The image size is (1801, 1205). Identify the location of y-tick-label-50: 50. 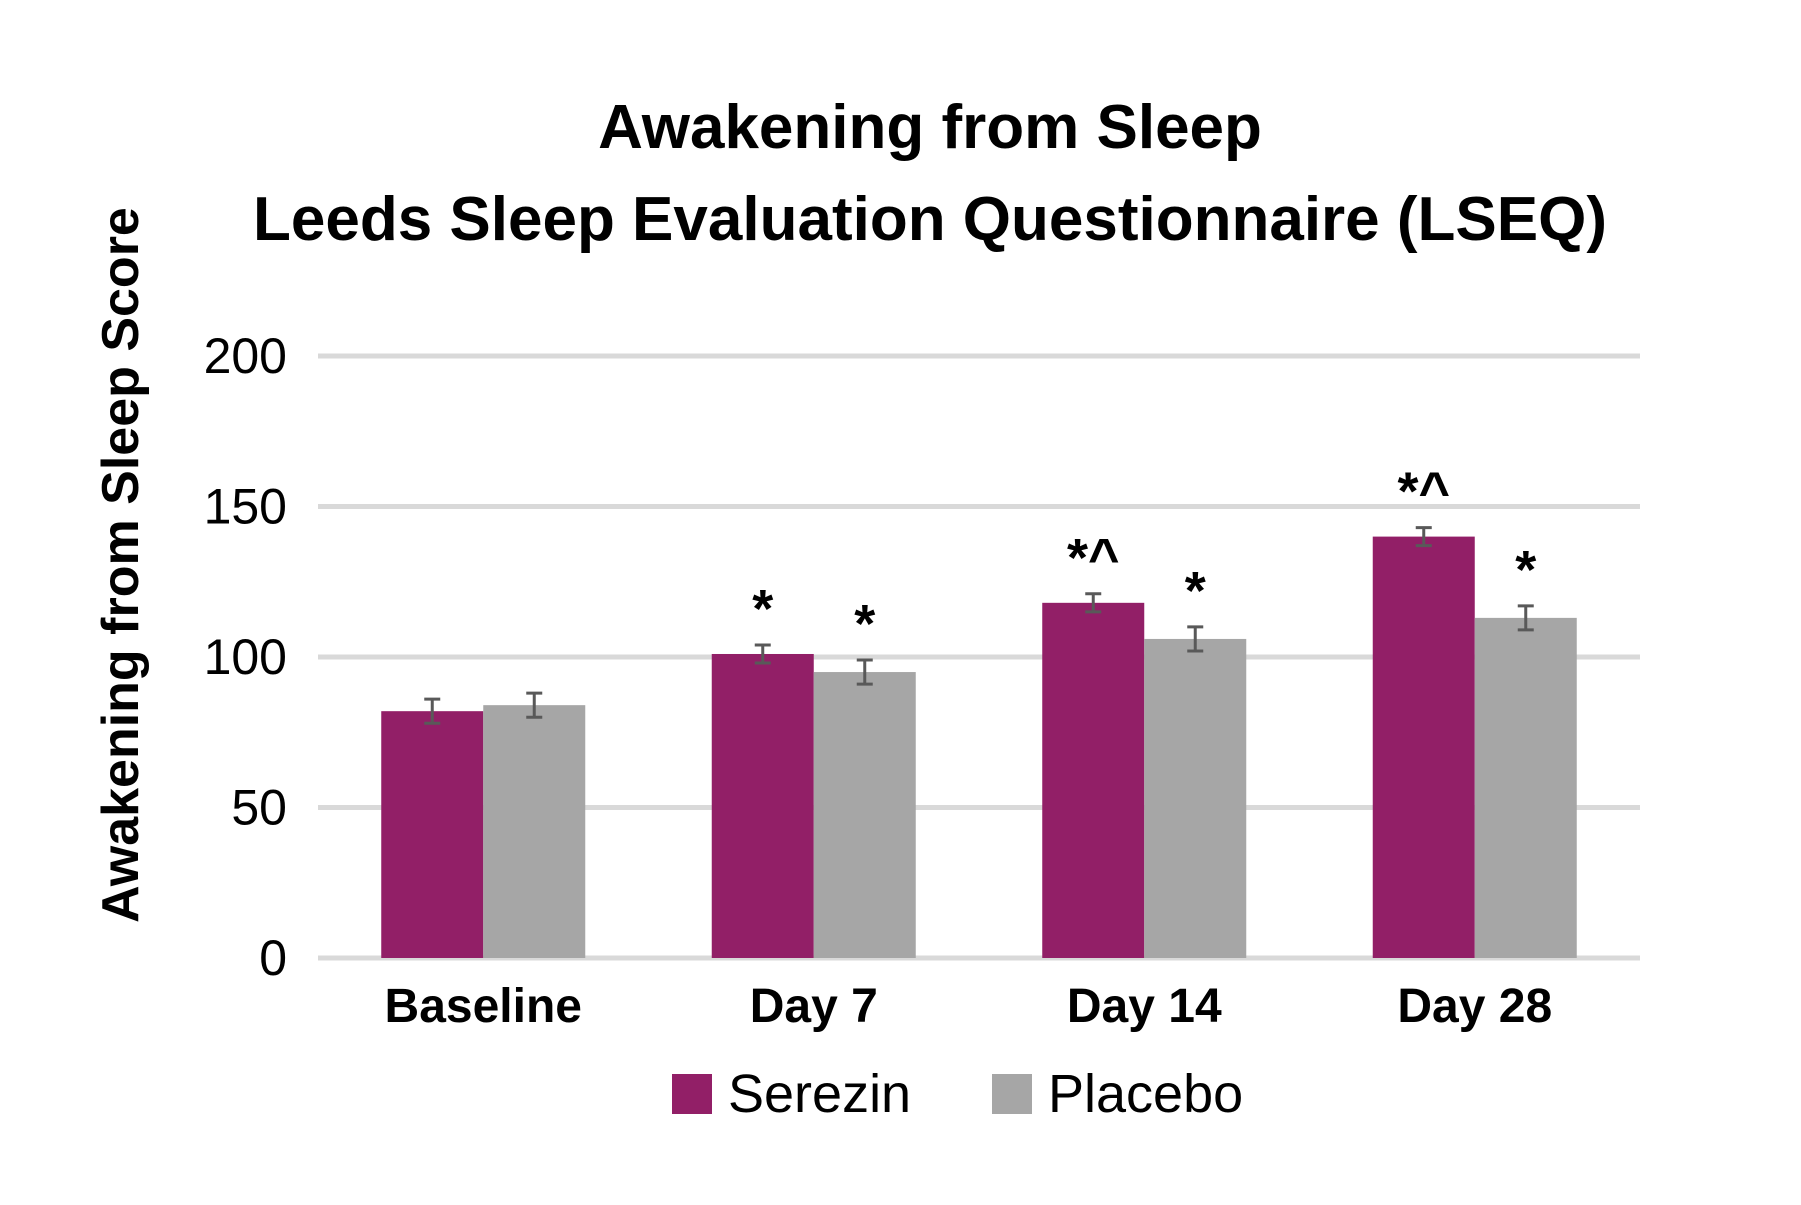
(259, 808).